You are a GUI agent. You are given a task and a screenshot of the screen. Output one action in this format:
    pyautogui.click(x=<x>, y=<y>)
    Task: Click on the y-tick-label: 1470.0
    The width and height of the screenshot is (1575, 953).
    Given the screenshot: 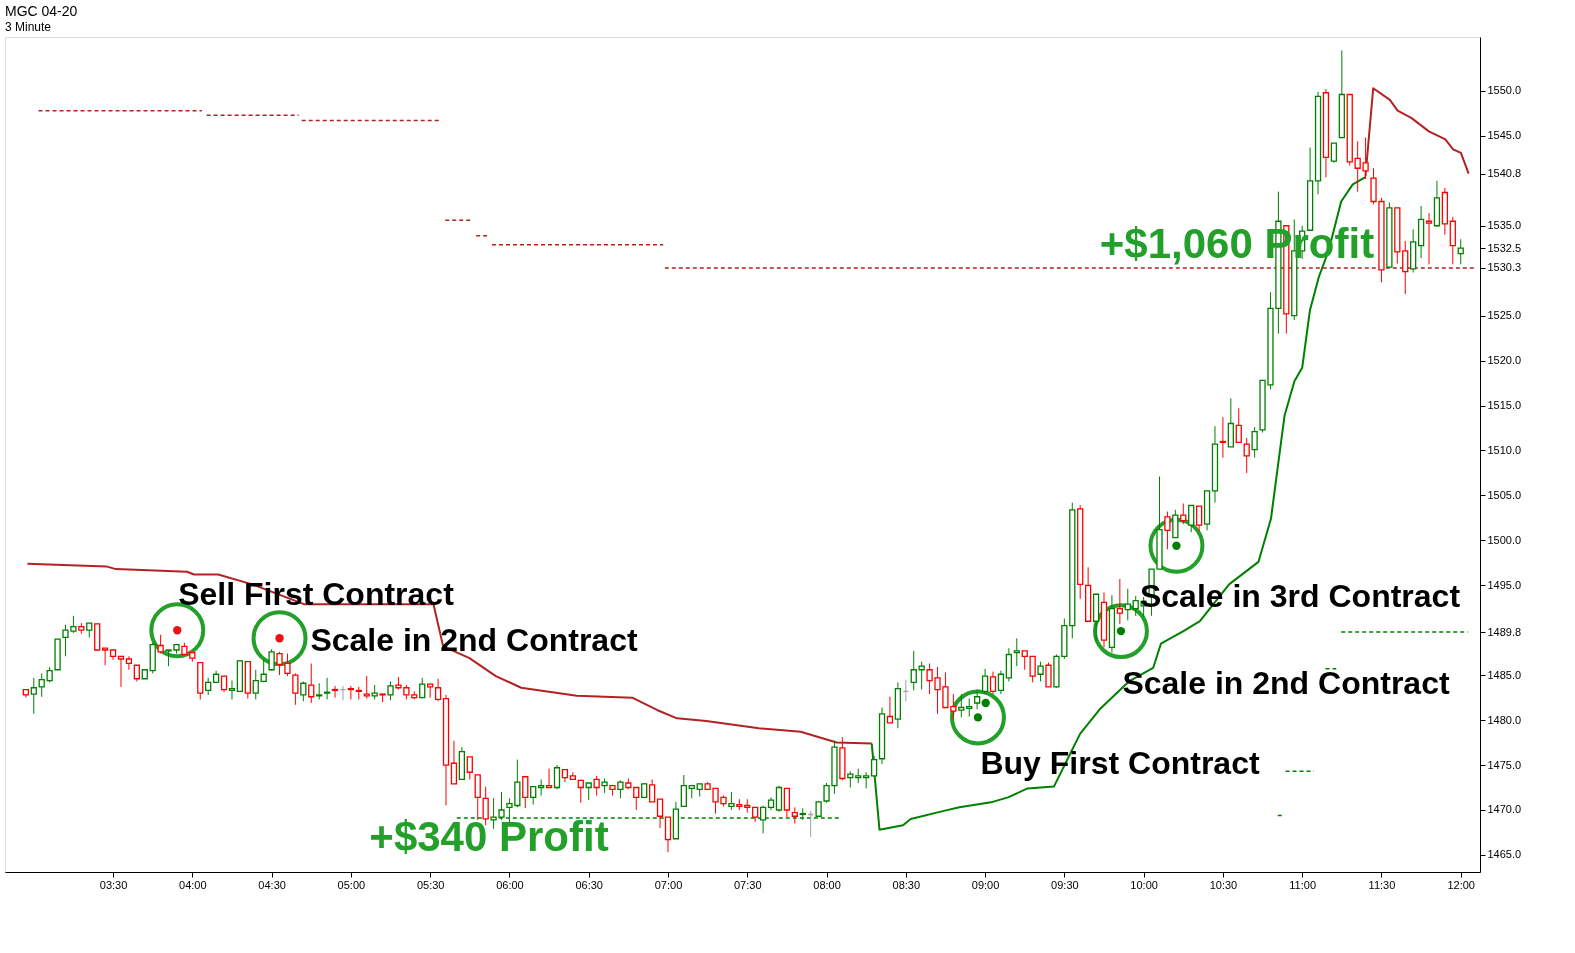 What is the action you would take?
    pyautogui.click(x=1504, y=809)
    